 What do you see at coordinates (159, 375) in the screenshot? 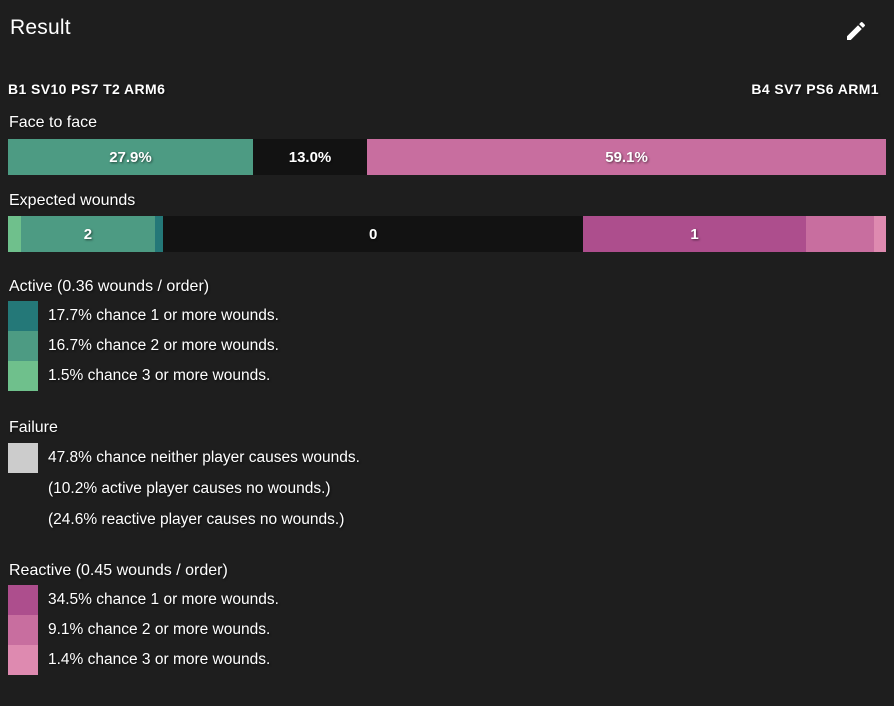
I see `legend-text: 1.5% chance 3 or more wounds.` at bounding box center [159, 375].